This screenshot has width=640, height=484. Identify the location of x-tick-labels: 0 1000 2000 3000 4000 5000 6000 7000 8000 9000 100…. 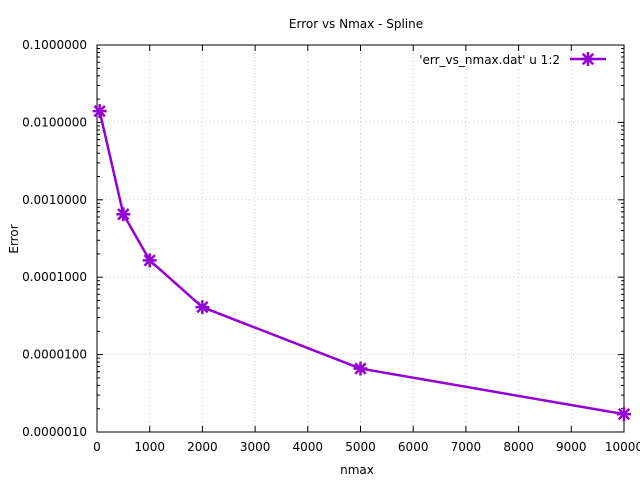
(366, 447).